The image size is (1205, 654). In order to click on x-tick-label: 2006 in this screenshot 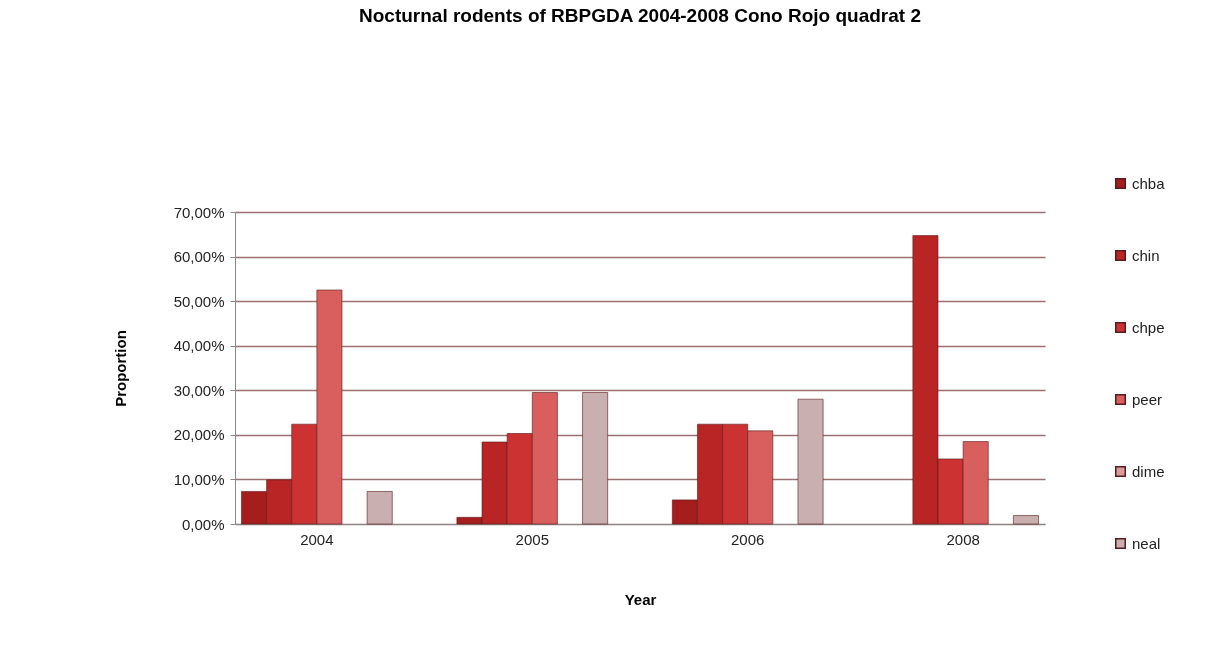, I will do `click(748, 539)`.